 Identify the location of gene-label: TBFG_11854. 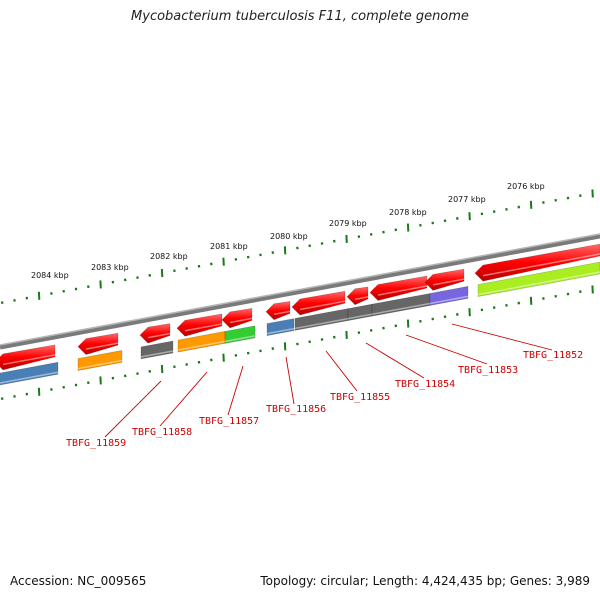
(425, 384).